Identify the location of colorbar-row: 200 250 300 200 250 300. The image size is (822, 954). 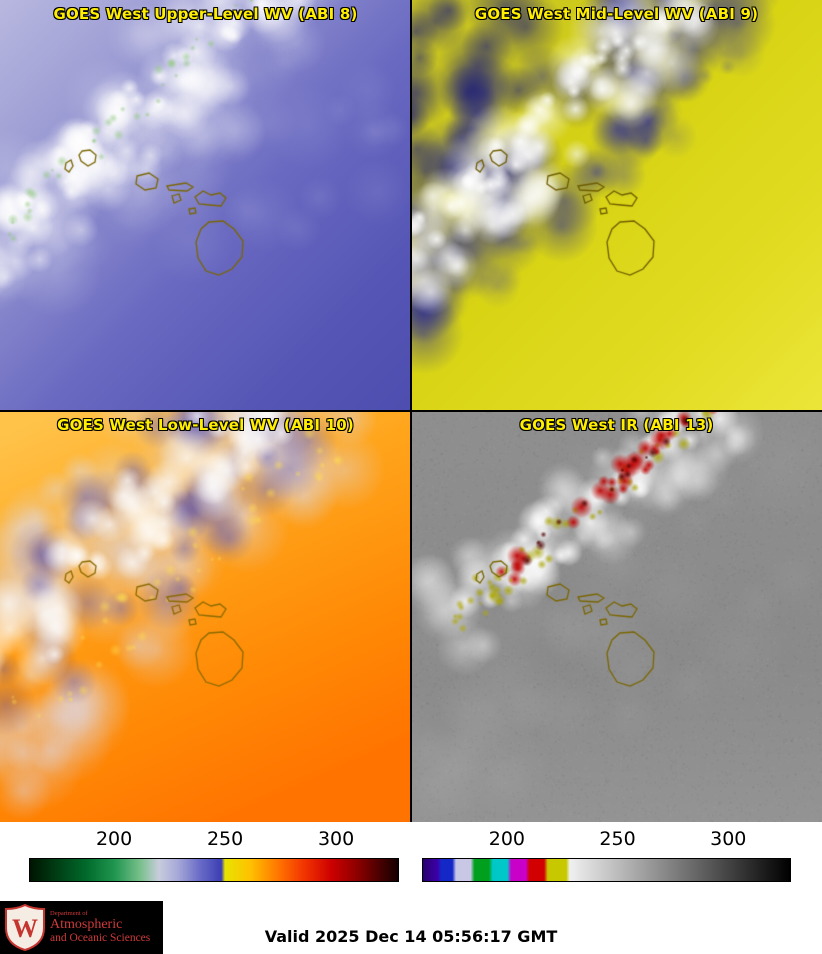
(411, 859).